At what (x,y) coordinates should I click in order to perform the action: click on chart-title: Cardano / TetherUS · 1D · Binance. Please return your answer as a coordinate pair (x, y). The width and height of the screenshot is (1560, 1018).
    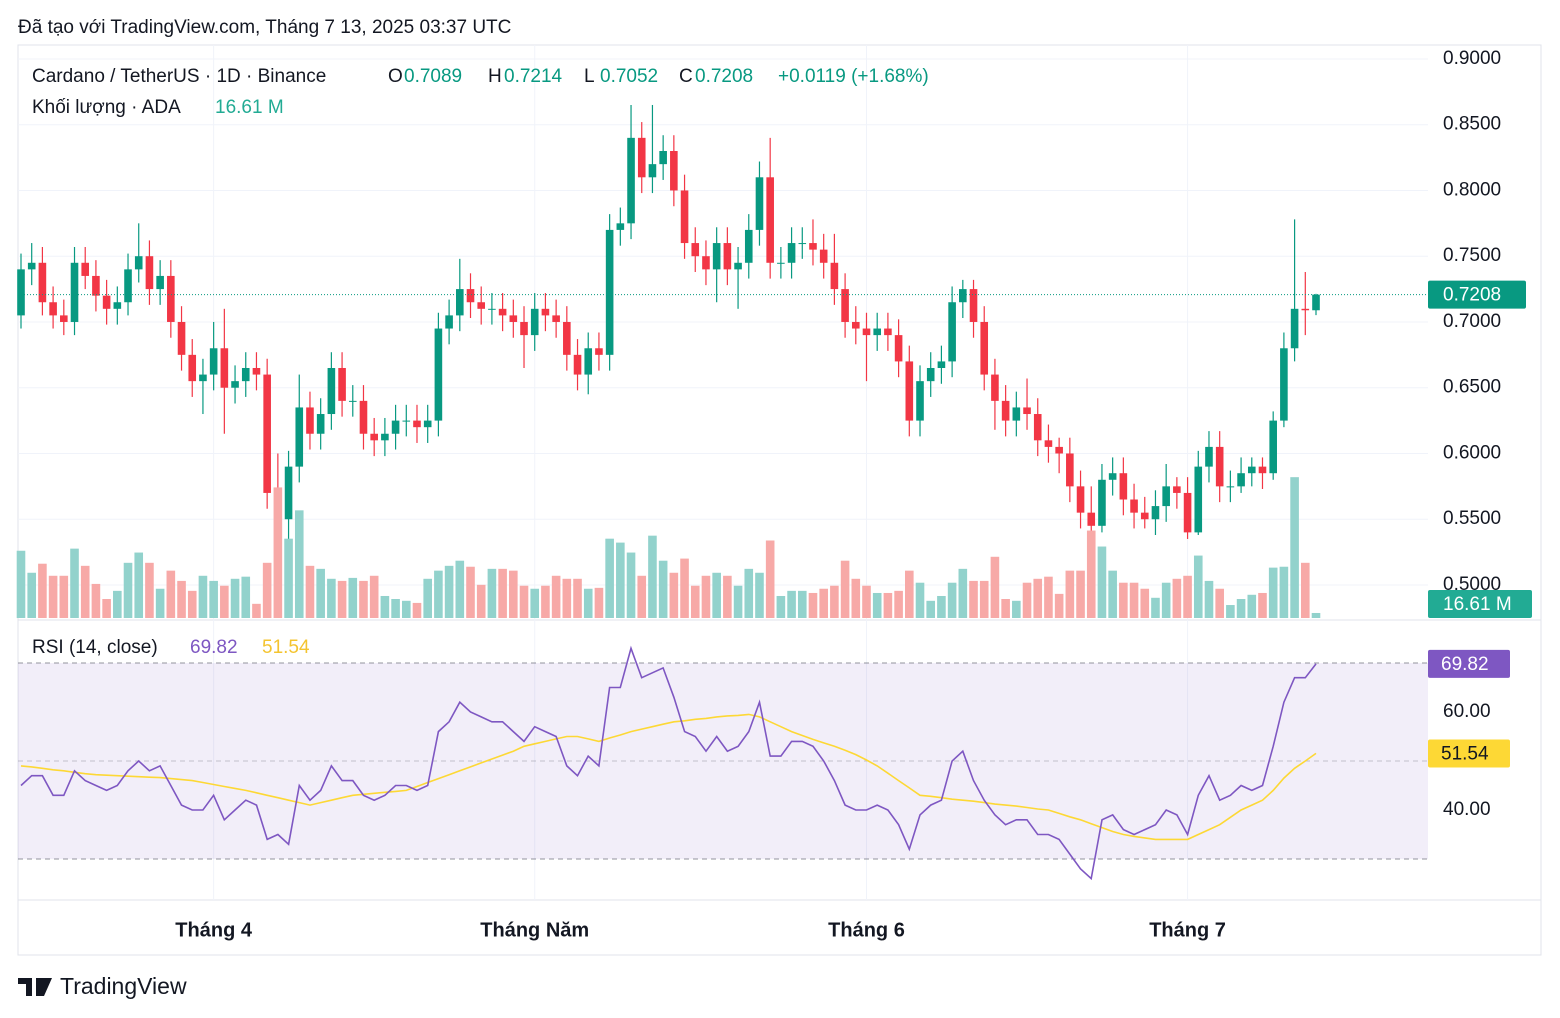
    Looking at the image, I should click on (179, 76).